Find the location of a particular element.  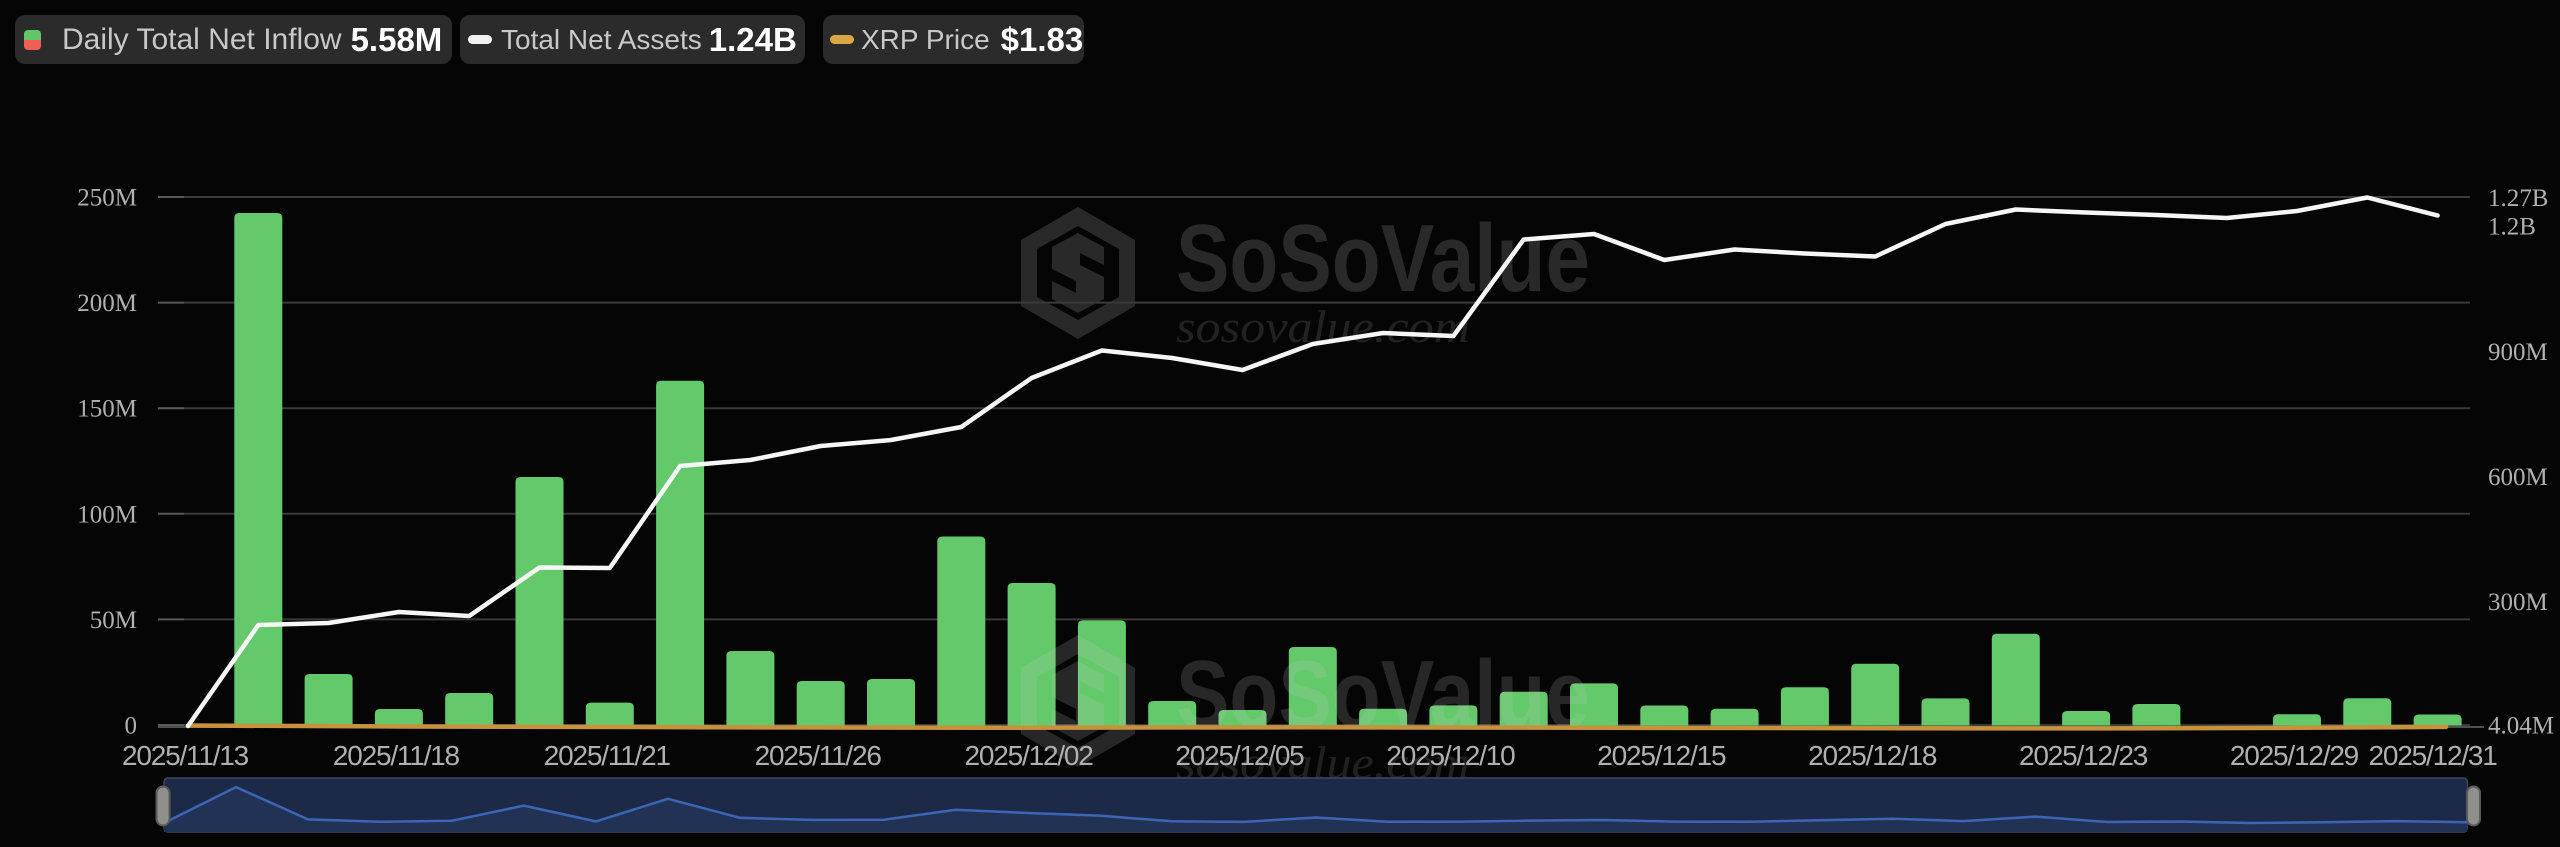

svg-text: 2025/11/13 is located at coordinates (185, 755).